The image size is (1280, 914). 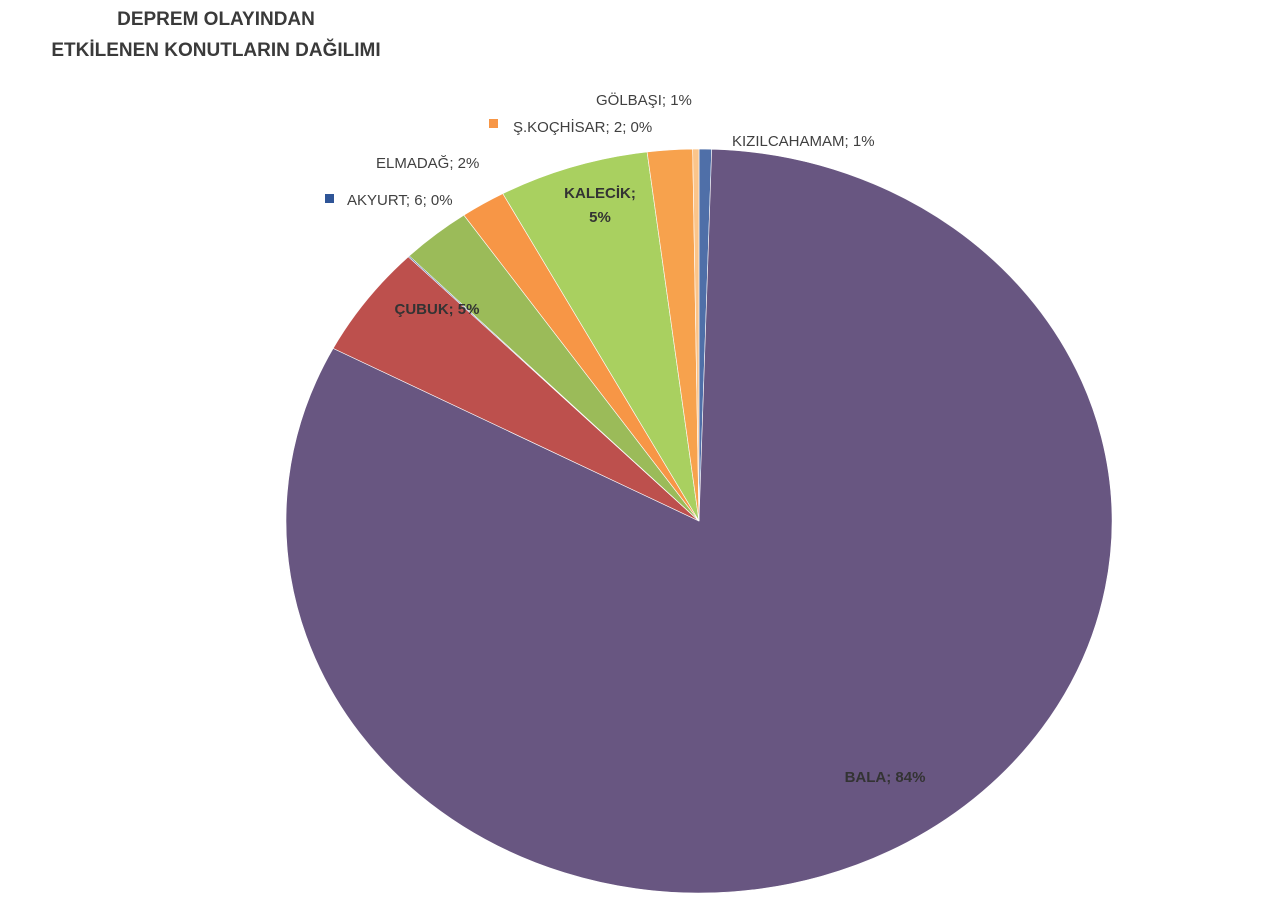 What do you see at coordinates (329, 198) in the screenshot?
I see `legend-marker-akyurt` at bounding box center [329, 198].